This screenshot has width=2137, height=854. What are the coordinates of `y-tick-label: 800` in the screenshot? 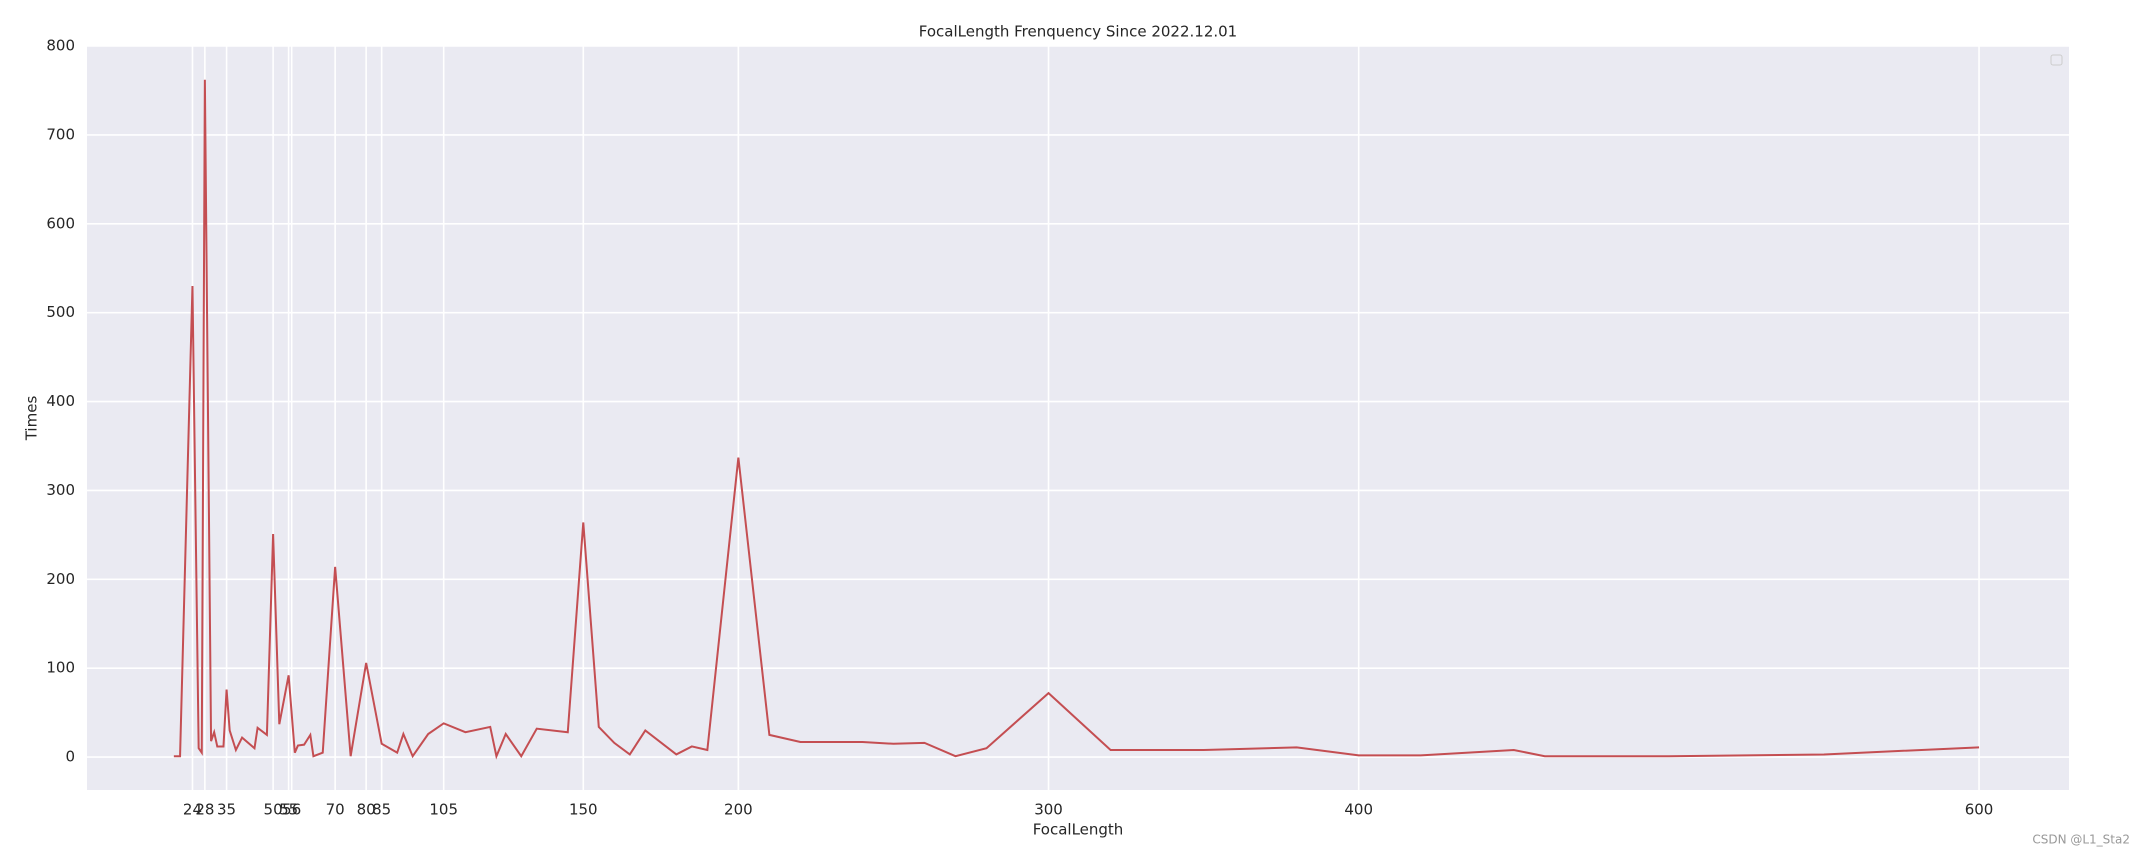 It's located at (60, 46).